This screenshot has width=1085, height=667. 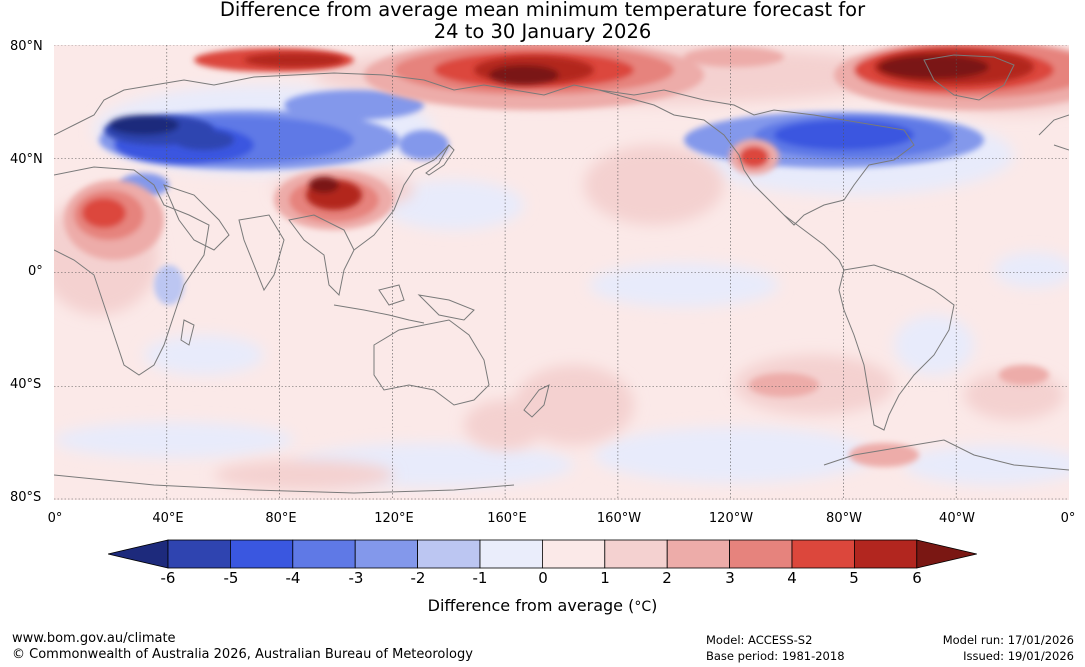 What do you see at coordinates (168, 578) in the screenshot?
I see `colorbar-tick: -6` at bounding box center [168, 578].